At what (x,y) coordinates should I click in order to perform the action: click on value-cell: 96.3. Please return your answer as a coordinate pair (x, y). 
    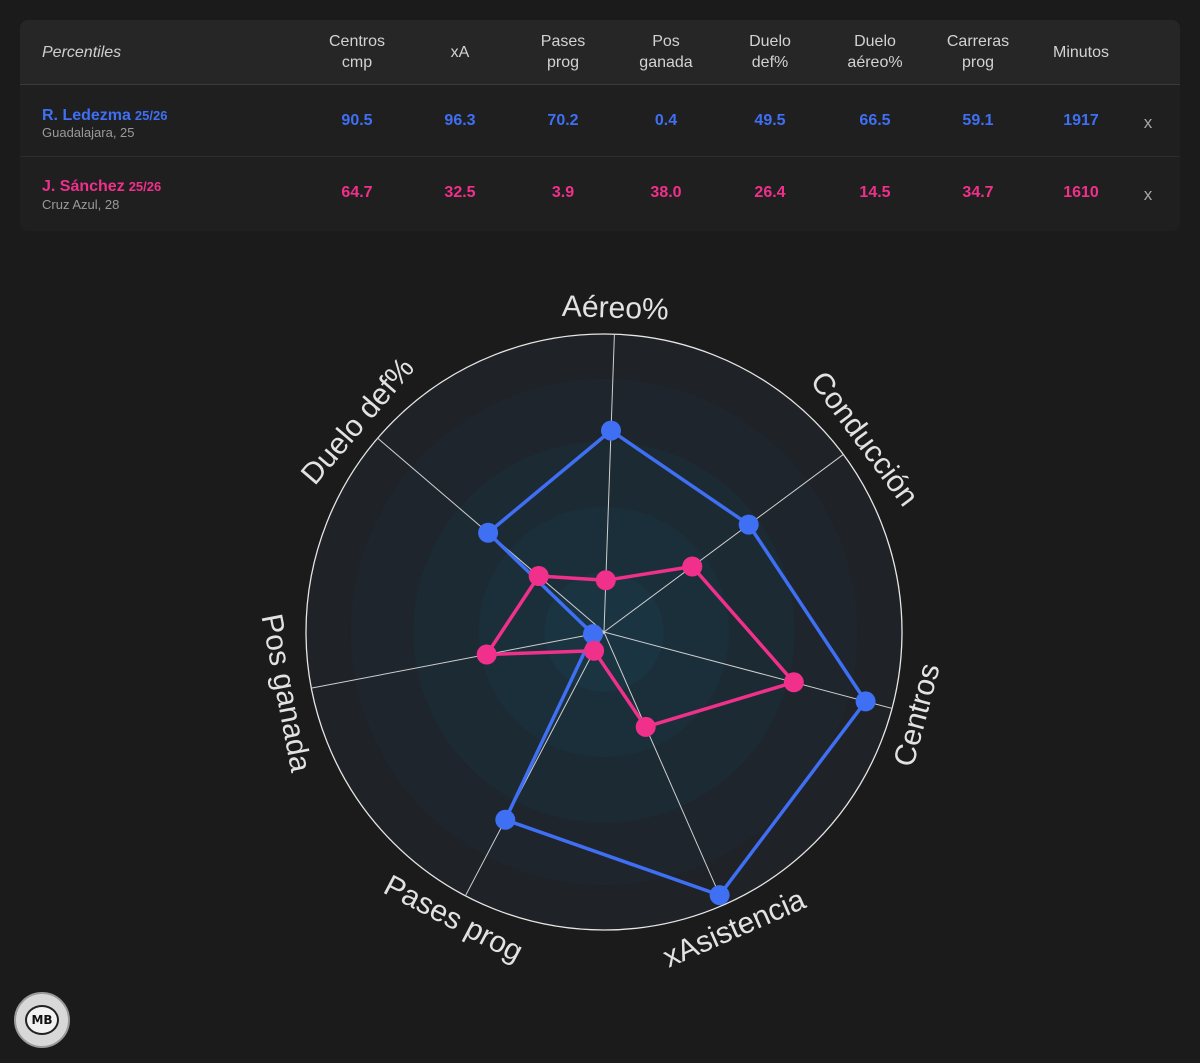
    Looking at the image, I should click on (460, 120).